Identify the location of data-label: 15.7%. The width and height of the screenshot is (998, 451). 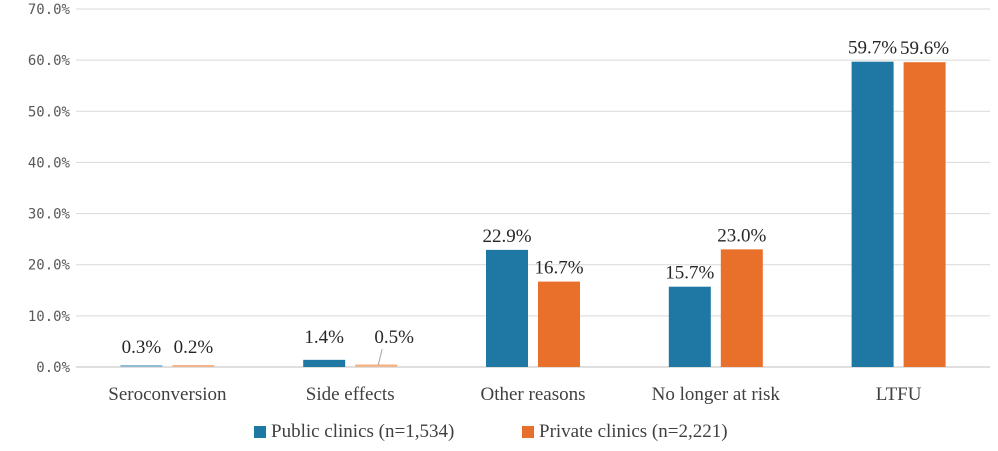
(689, 273).